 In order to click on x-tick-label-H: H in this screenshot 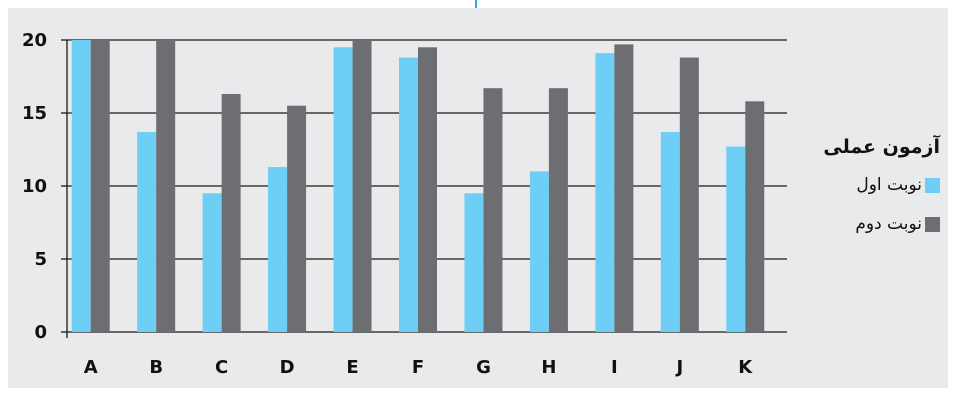, I will do `click(548, 367)`.